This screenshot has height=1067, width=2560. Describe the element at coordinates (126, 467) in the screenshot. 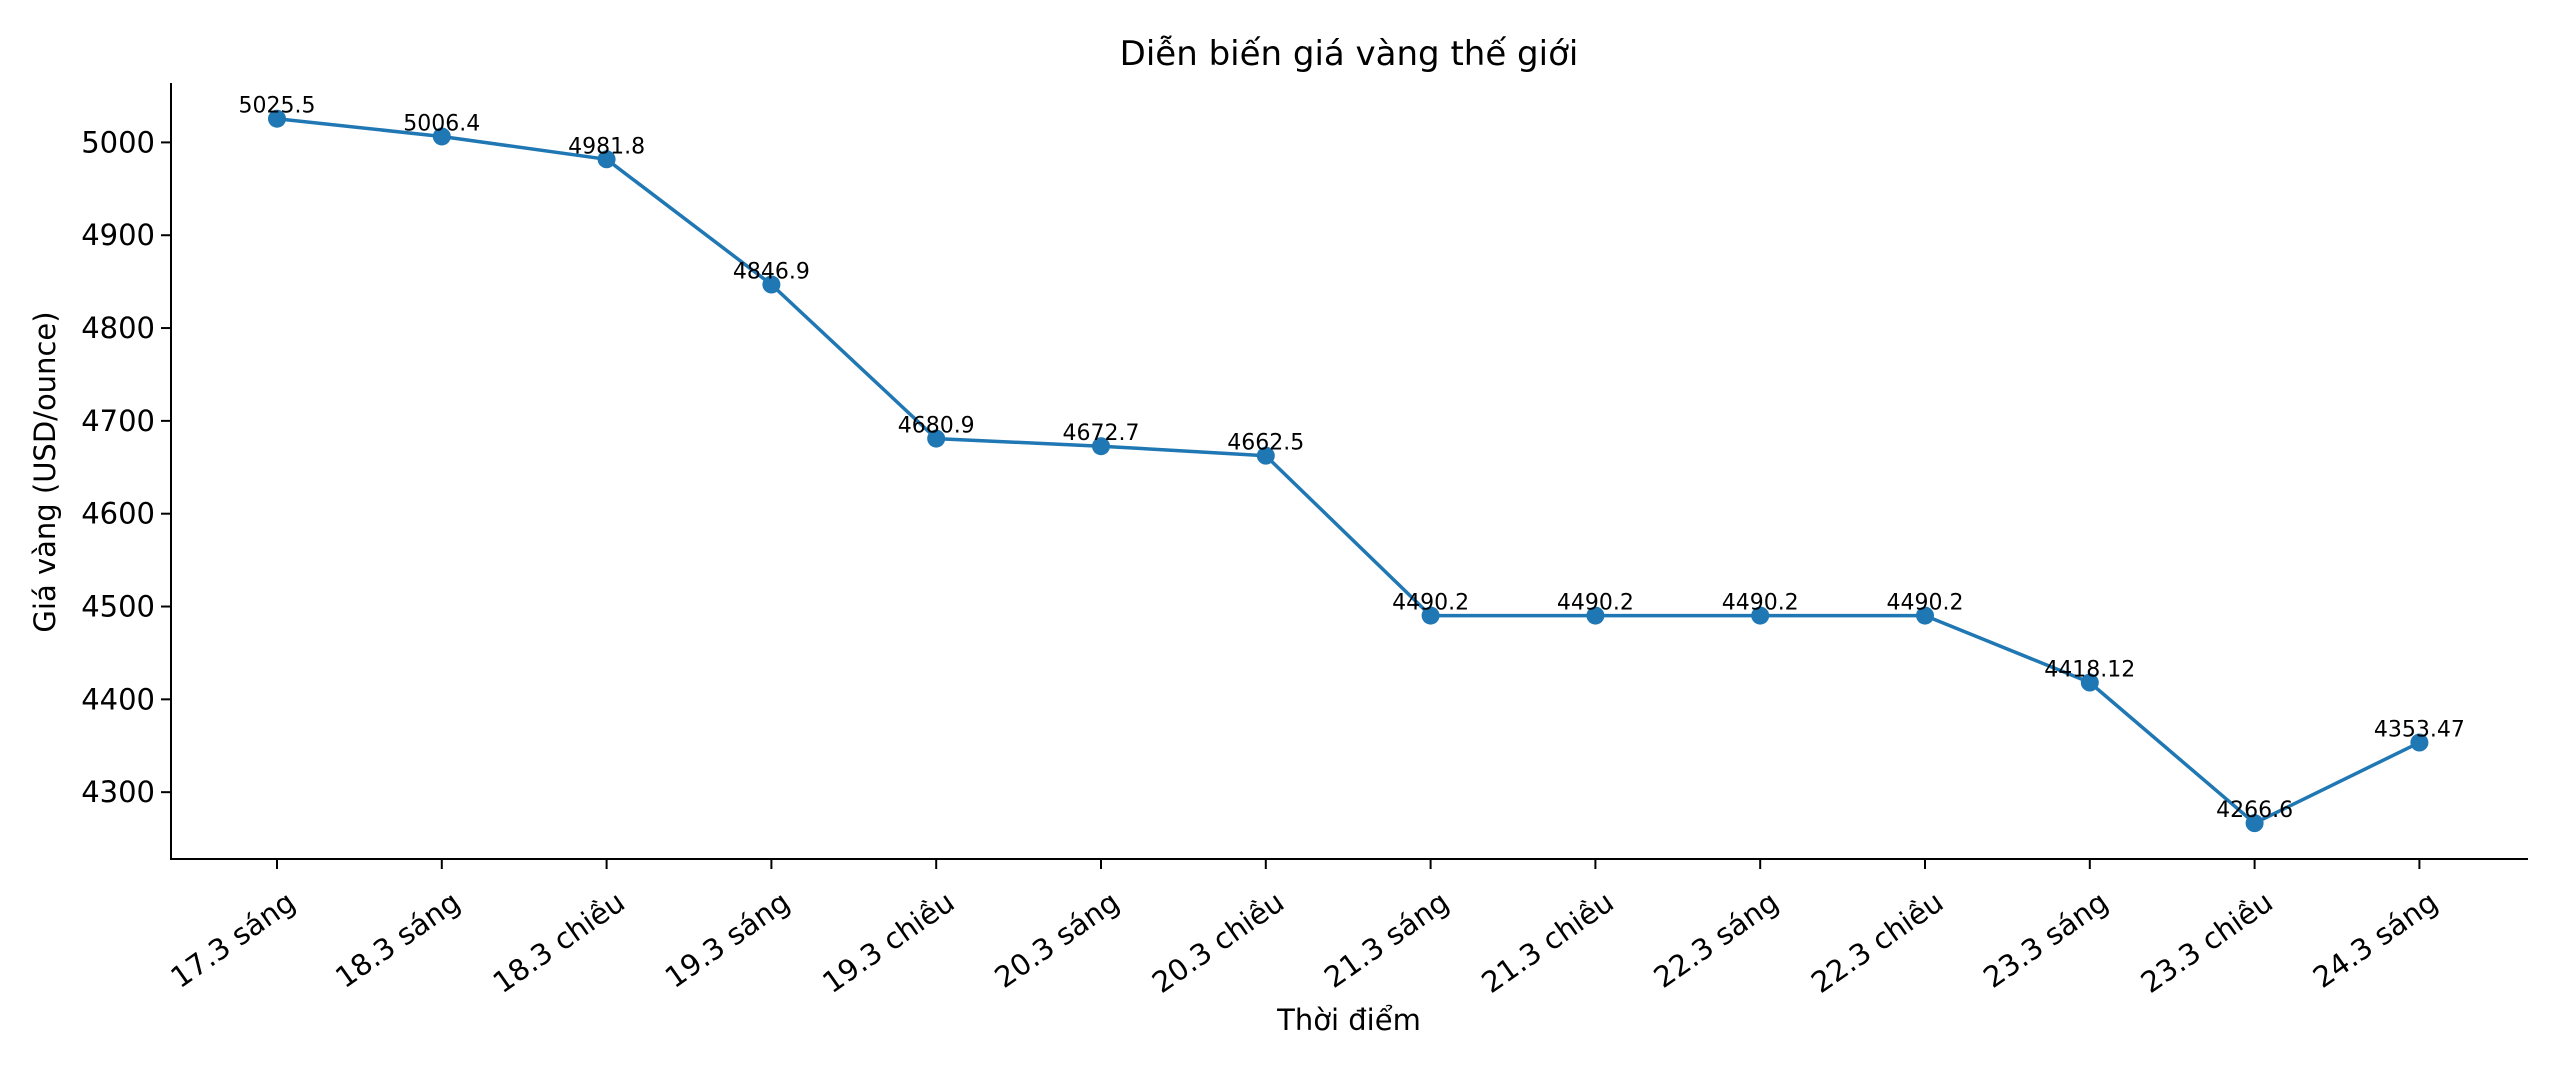

I see `y-axis-ticks: 4300 4400 4500 4600 4700 4800 4900 5000` at that location.